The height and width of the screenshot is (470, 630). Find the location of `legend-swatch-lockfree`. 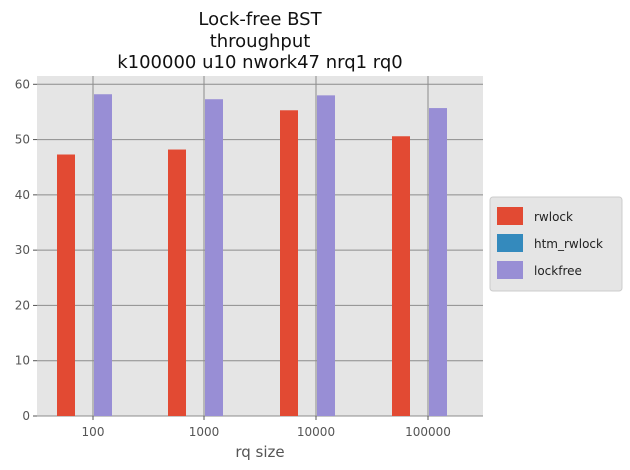

legend-swatch-lockfree is located at coordinates (510, 270).